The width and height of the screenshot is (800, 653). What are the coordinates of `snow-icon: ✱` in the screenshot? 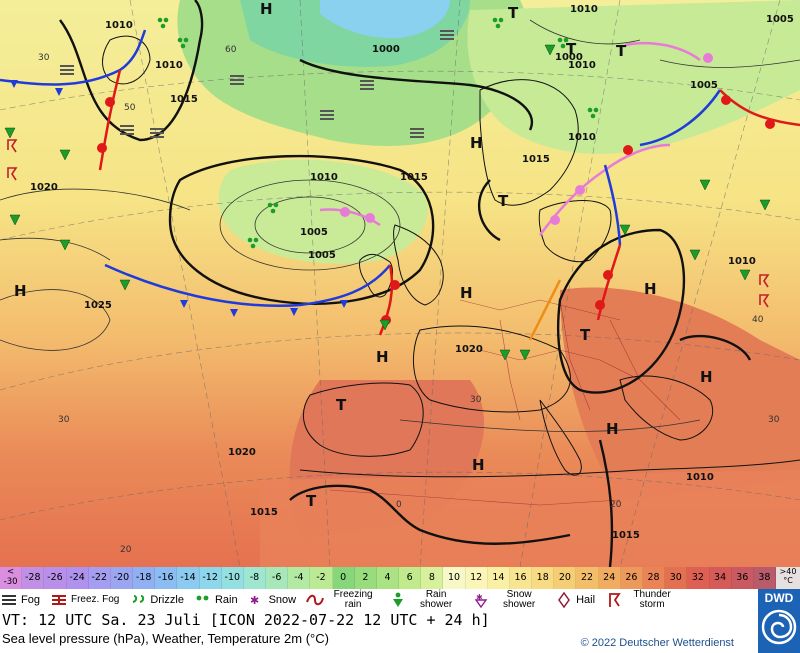 It's located at (257, 600).